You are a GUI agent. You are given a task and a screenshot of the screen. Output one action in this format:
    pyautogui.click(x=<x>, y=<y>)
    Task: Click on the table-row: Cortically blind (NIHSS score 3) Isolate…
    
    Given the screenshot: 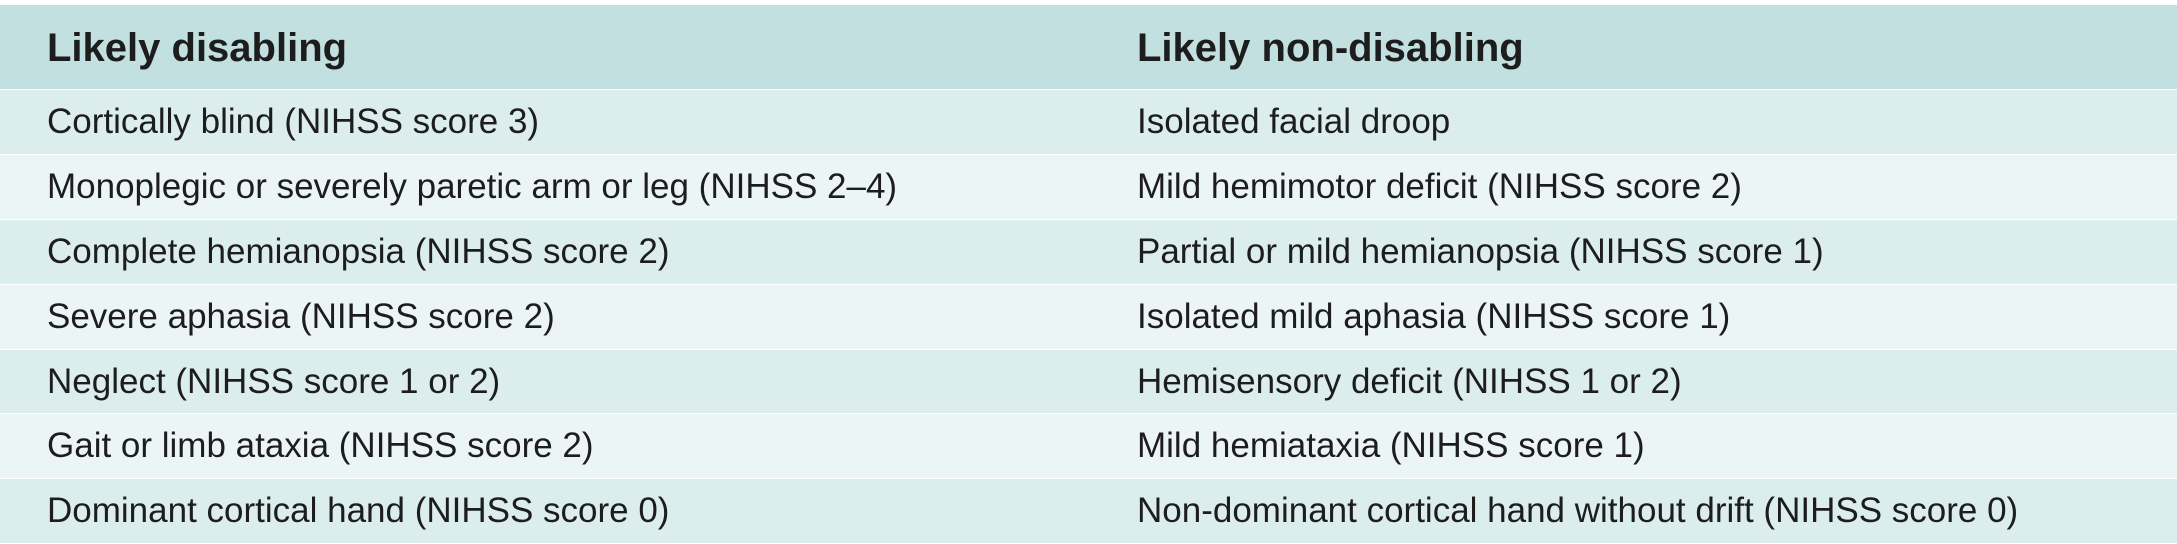 What is the action you would take?
    pyautogui.click(x=1088, y=121)
    